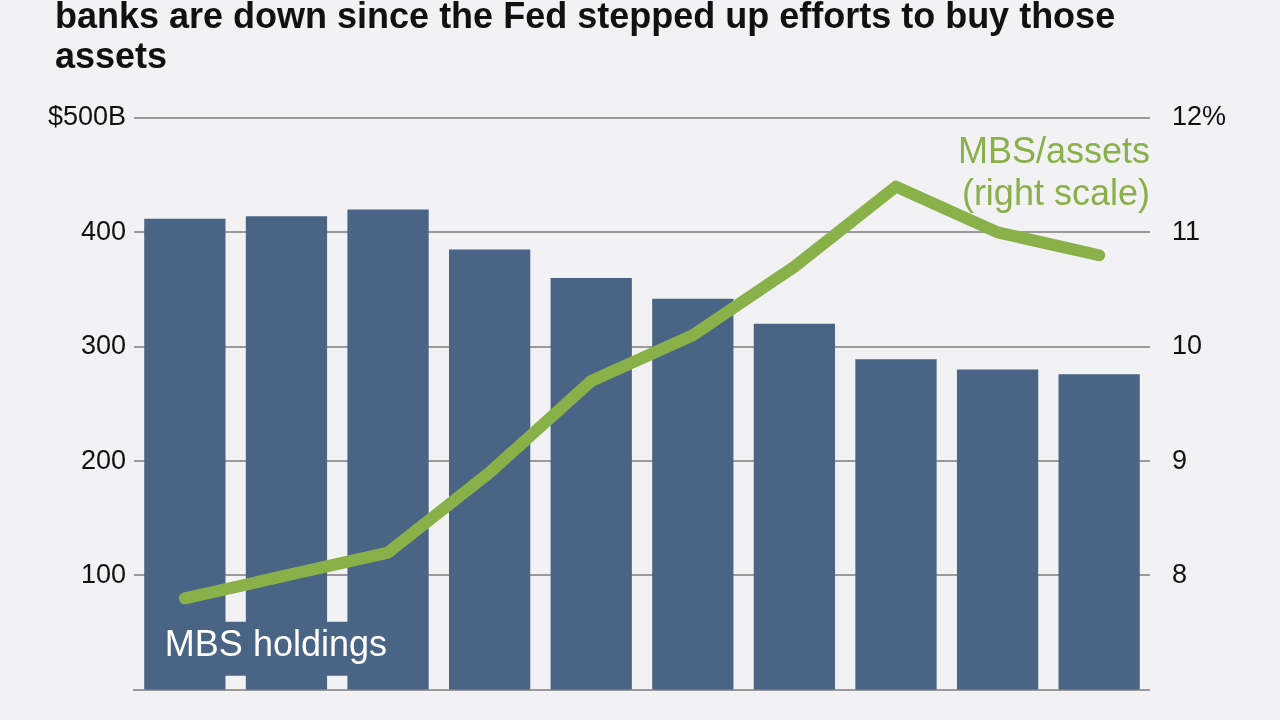 The width and height of the screenshot is (1280, 720). Describe the element at coordinates (1053, 171) in the screenshot. I see `annotation: MBS/assets (right scale)` at that location.